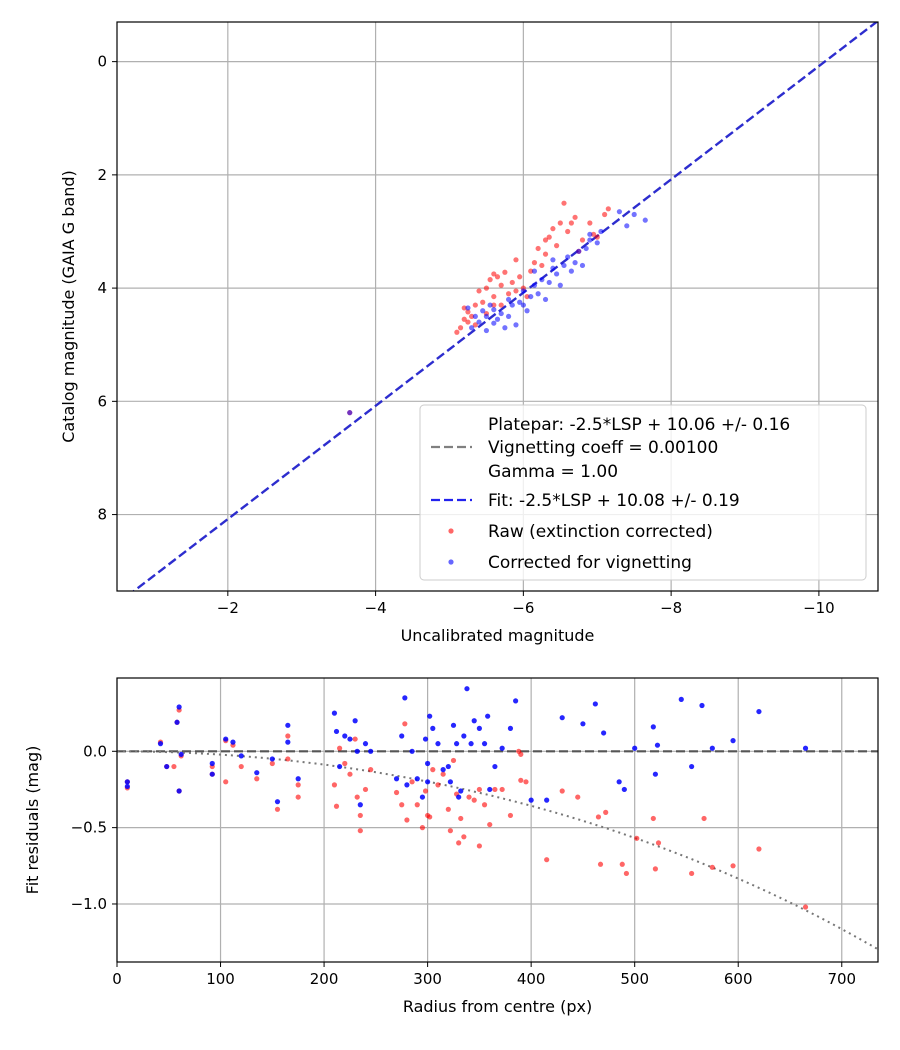  I want to click on bot-x-tick-label: 400, so click(531, 979).